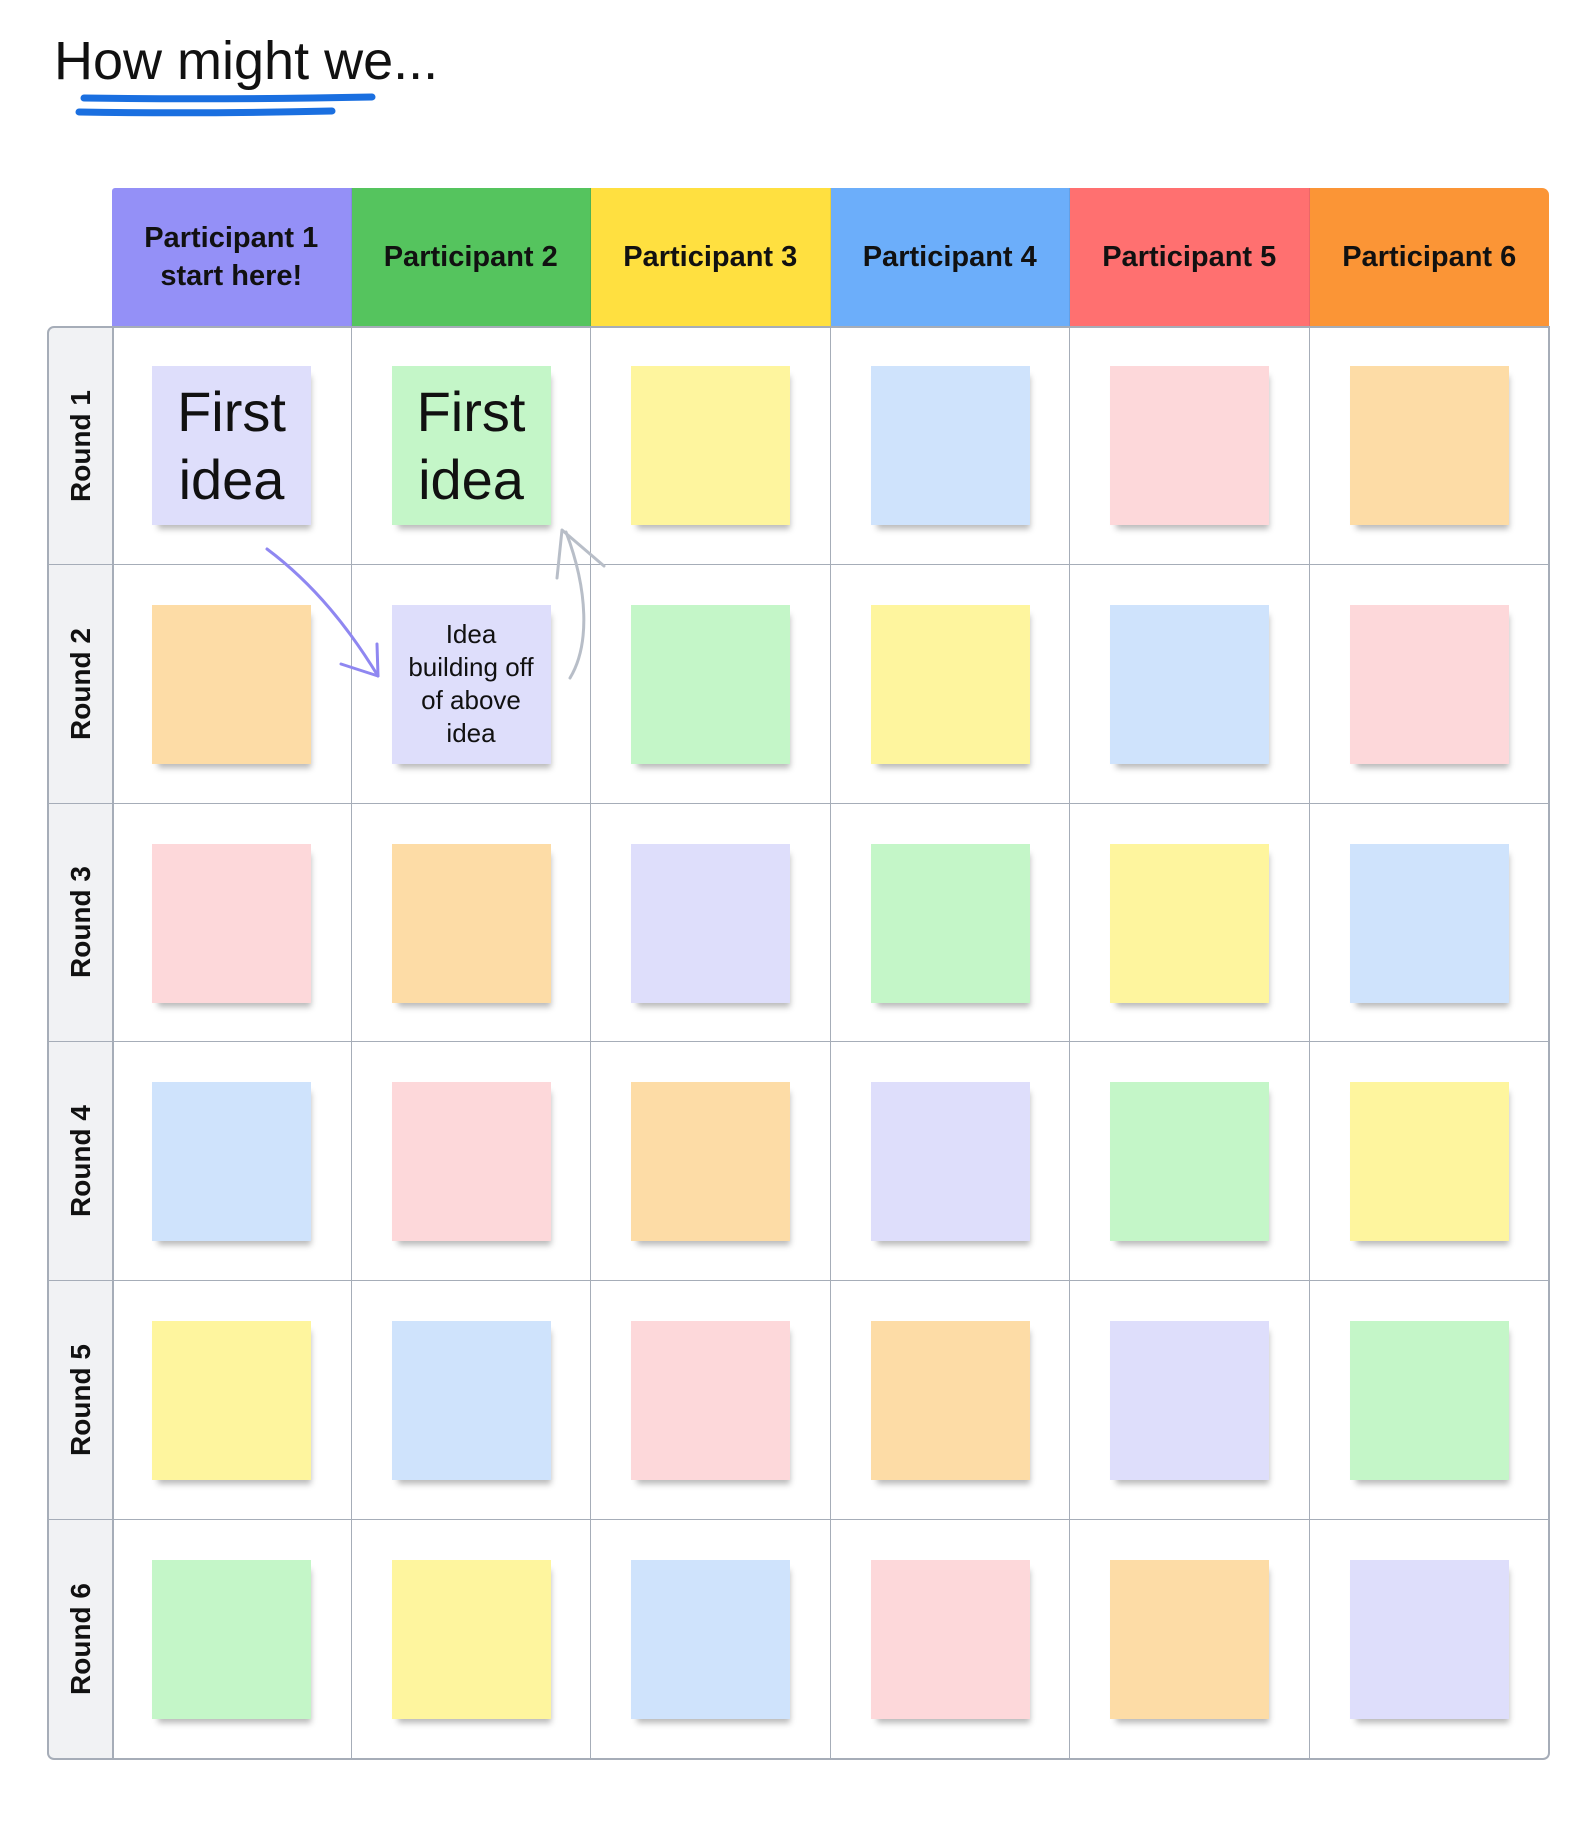 This screenshot has width=1588, height=1830. I want to click on round-label-3: Round 3, so click(80, 923).